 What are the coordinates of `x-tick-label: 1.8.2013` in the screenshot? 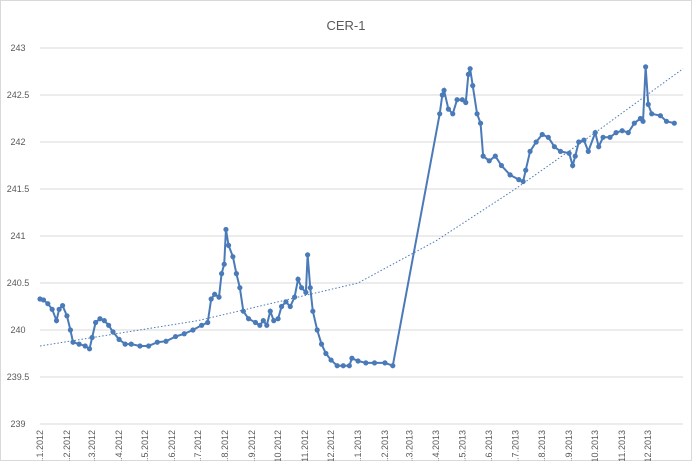 It's located at (542, 445).